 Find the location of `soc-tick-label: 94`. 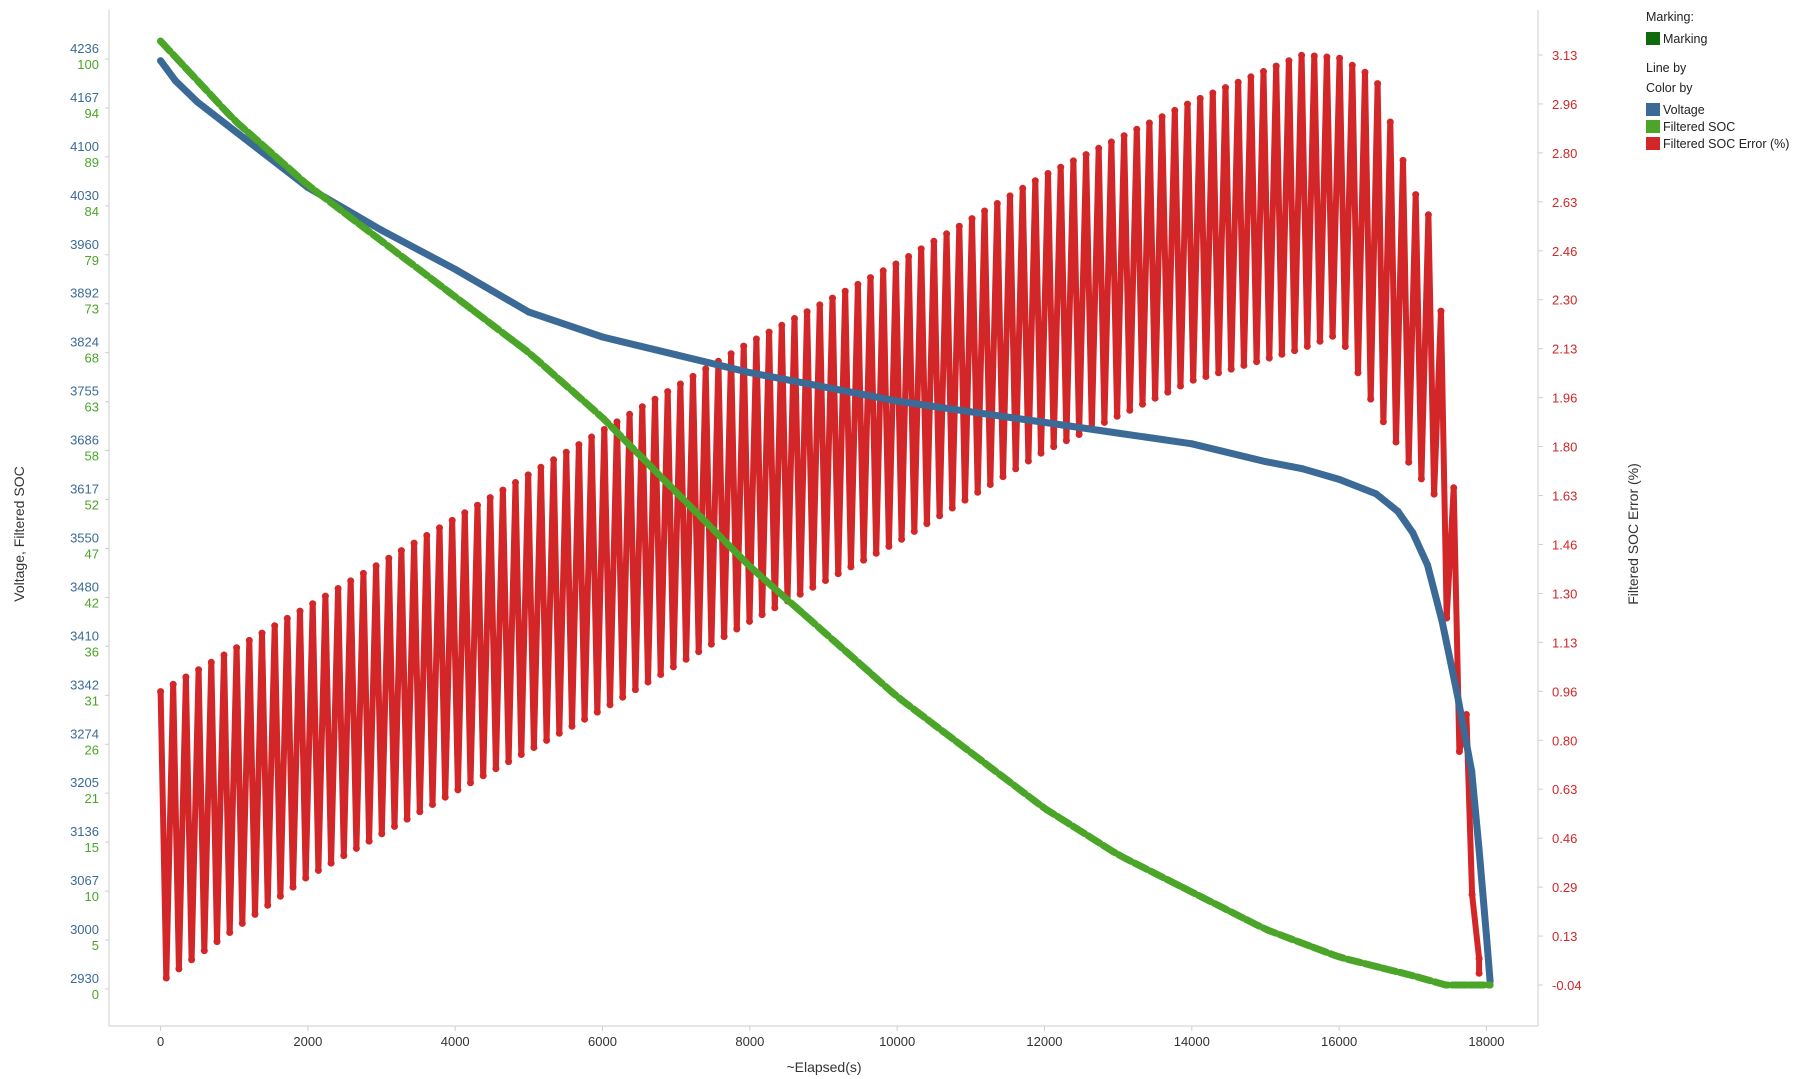

soc-tick-label: 94 is located at coordinates (92, 113).